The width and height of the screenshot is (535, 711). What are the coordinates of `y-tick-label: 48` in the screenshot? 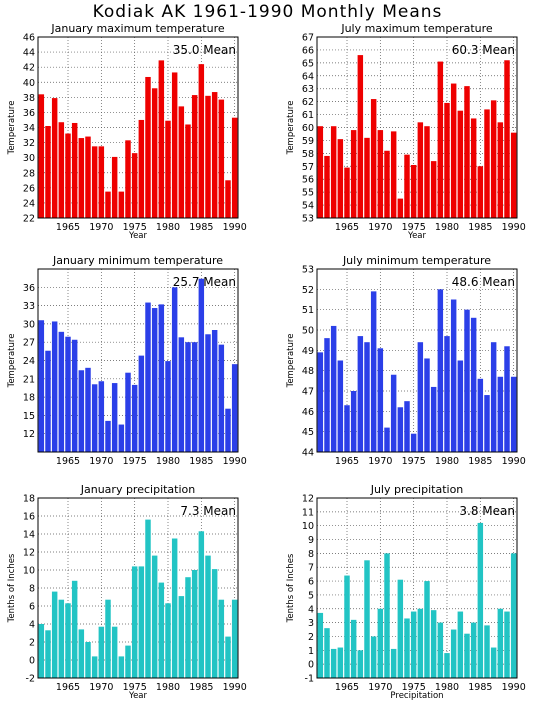 It's located at (308, 371).